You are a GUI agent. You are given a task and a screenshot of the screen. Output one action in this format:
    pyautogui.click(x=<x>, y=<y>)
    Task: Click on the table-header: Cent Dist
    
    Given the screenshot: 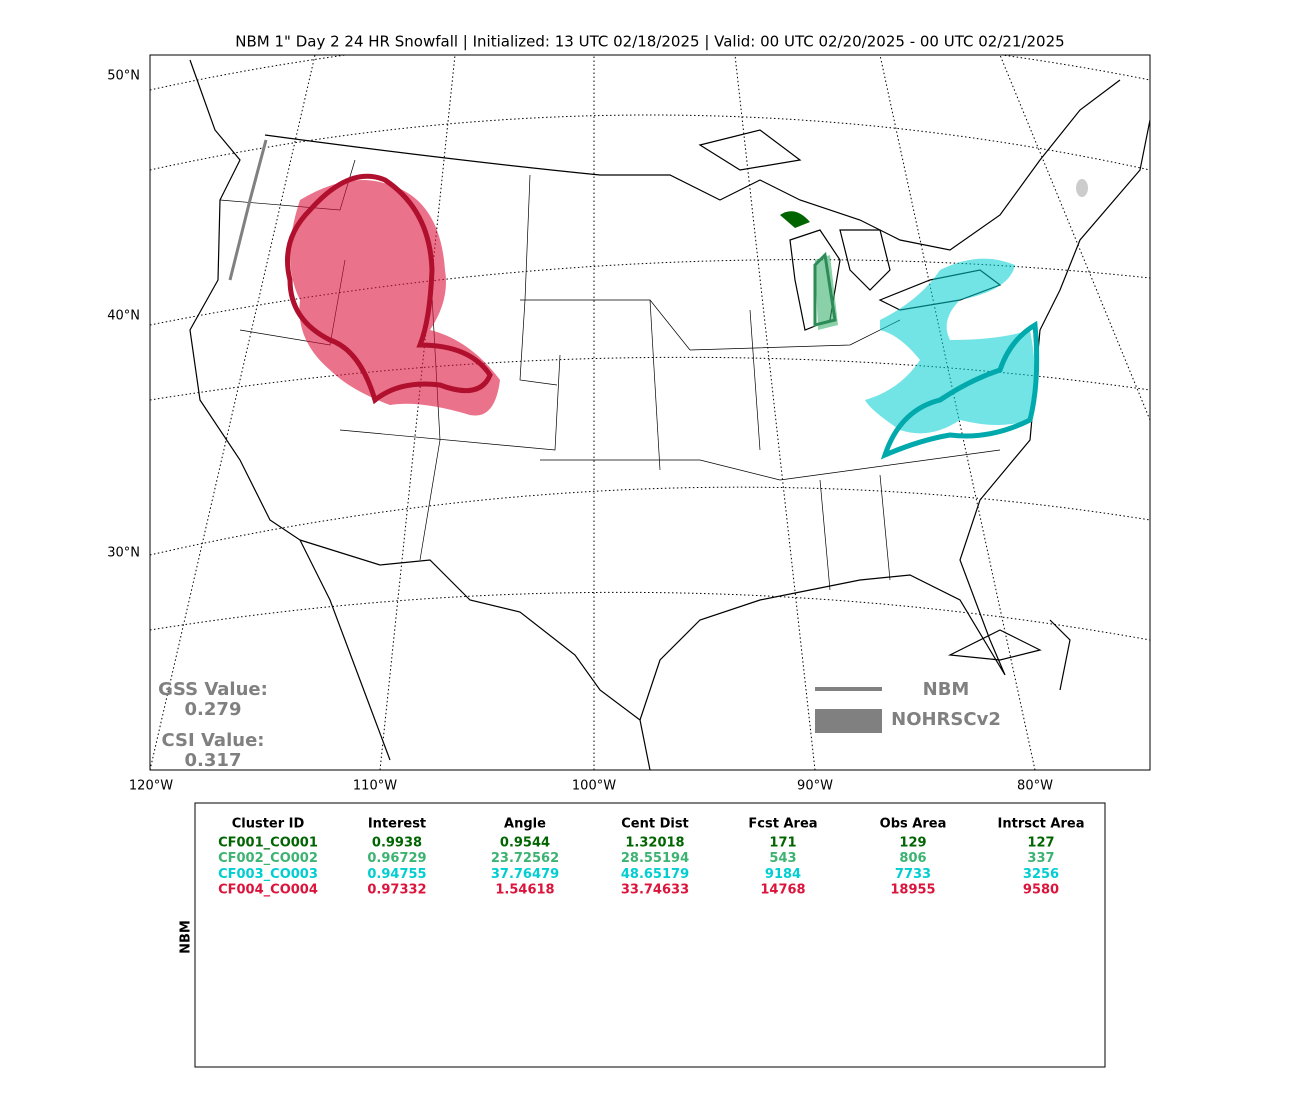 What is the action you would take?
    pyautogui.click(x=655, y=824)
    